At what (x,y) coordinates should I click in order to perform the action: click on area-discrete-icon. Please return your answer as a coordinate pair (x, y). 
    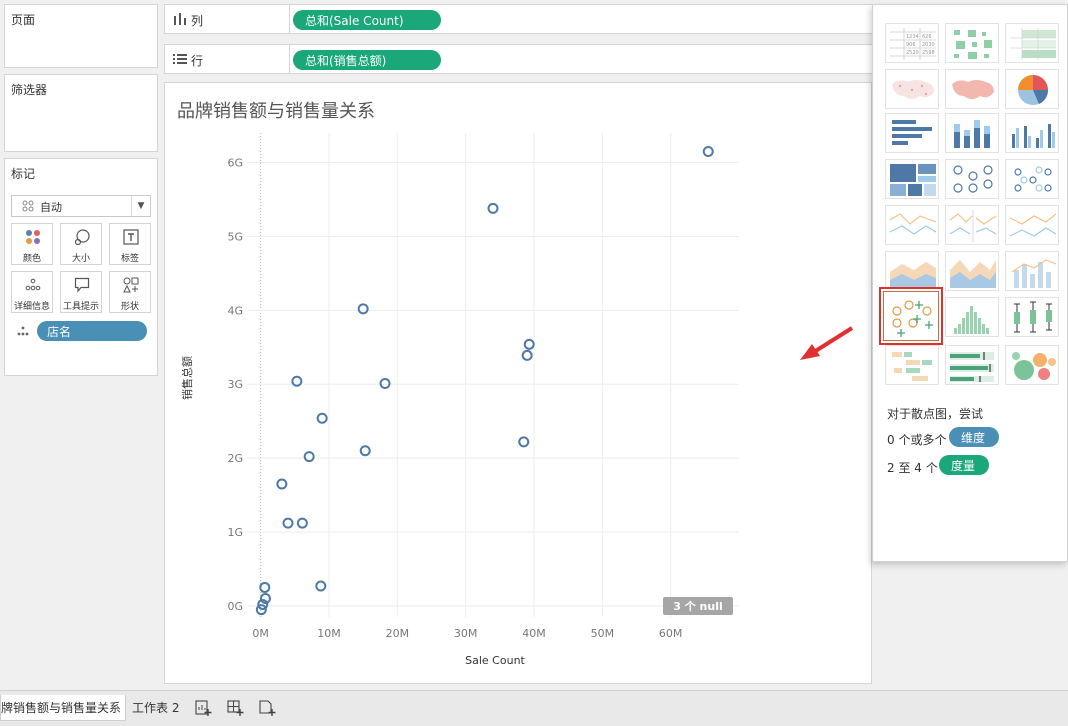
    Looking at the image, I should click on (973, 274).